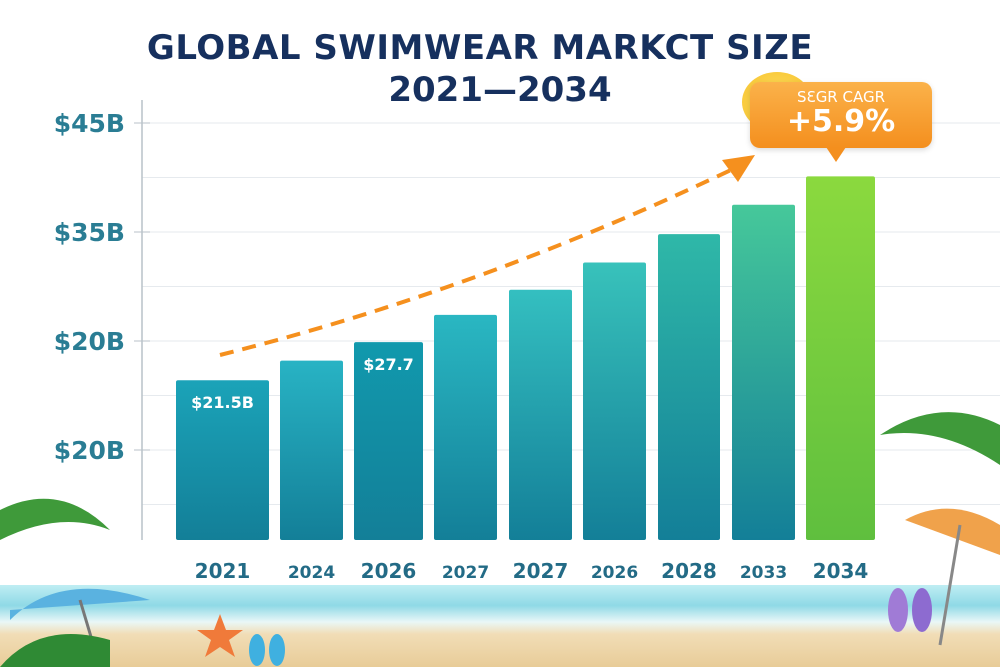 Image resolution: width=1000 pixels, height=667 pixels. What do you see at coordinates (689, 571) in the screenshot?
I see `x-tick-label: 2028` at bounding box center [689, 571].